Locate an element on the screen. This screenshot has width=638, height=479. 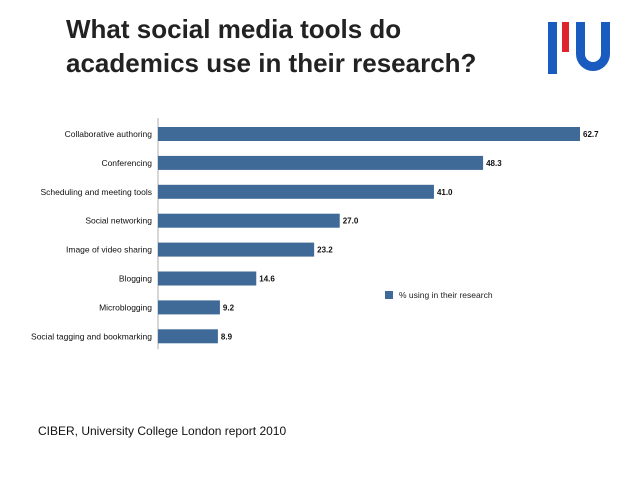
data-label: 27.0 is located at coordinates (351, 221).